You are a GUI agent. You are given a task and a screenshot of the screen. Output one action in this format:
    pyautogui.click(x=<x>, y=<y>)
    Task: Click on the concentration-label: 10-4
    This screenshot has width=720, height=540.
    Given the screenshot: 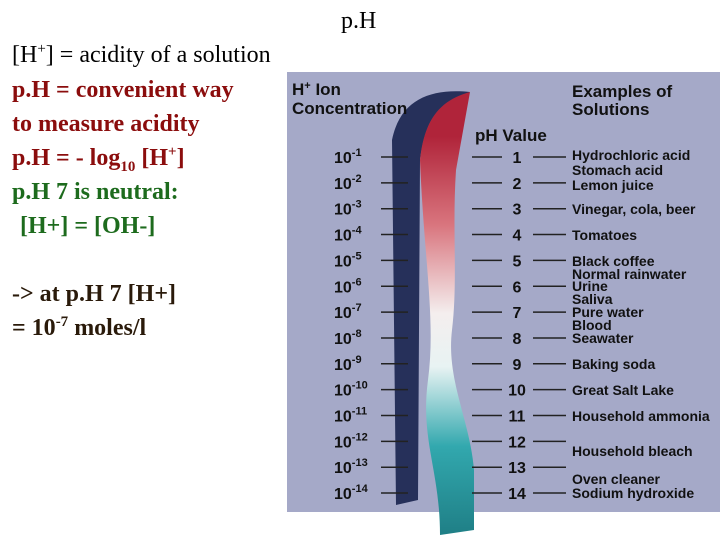 What is the action you would take?
    pyautogui.click(x=348, y=235)
    